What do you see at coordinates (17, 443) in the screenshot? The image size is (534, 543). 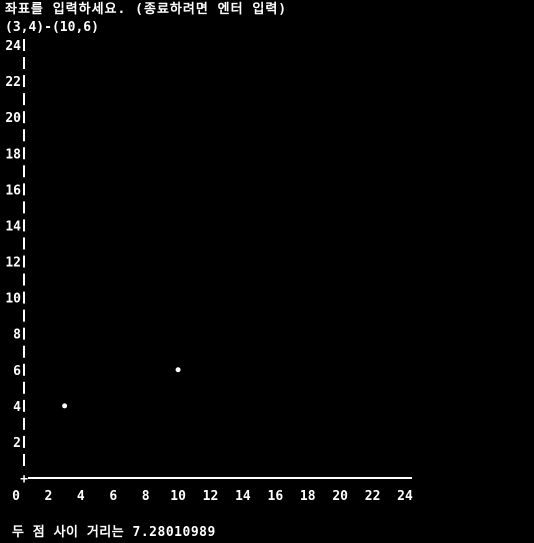 I see `y-tick-label: 2` at bounding box center [17, 443].